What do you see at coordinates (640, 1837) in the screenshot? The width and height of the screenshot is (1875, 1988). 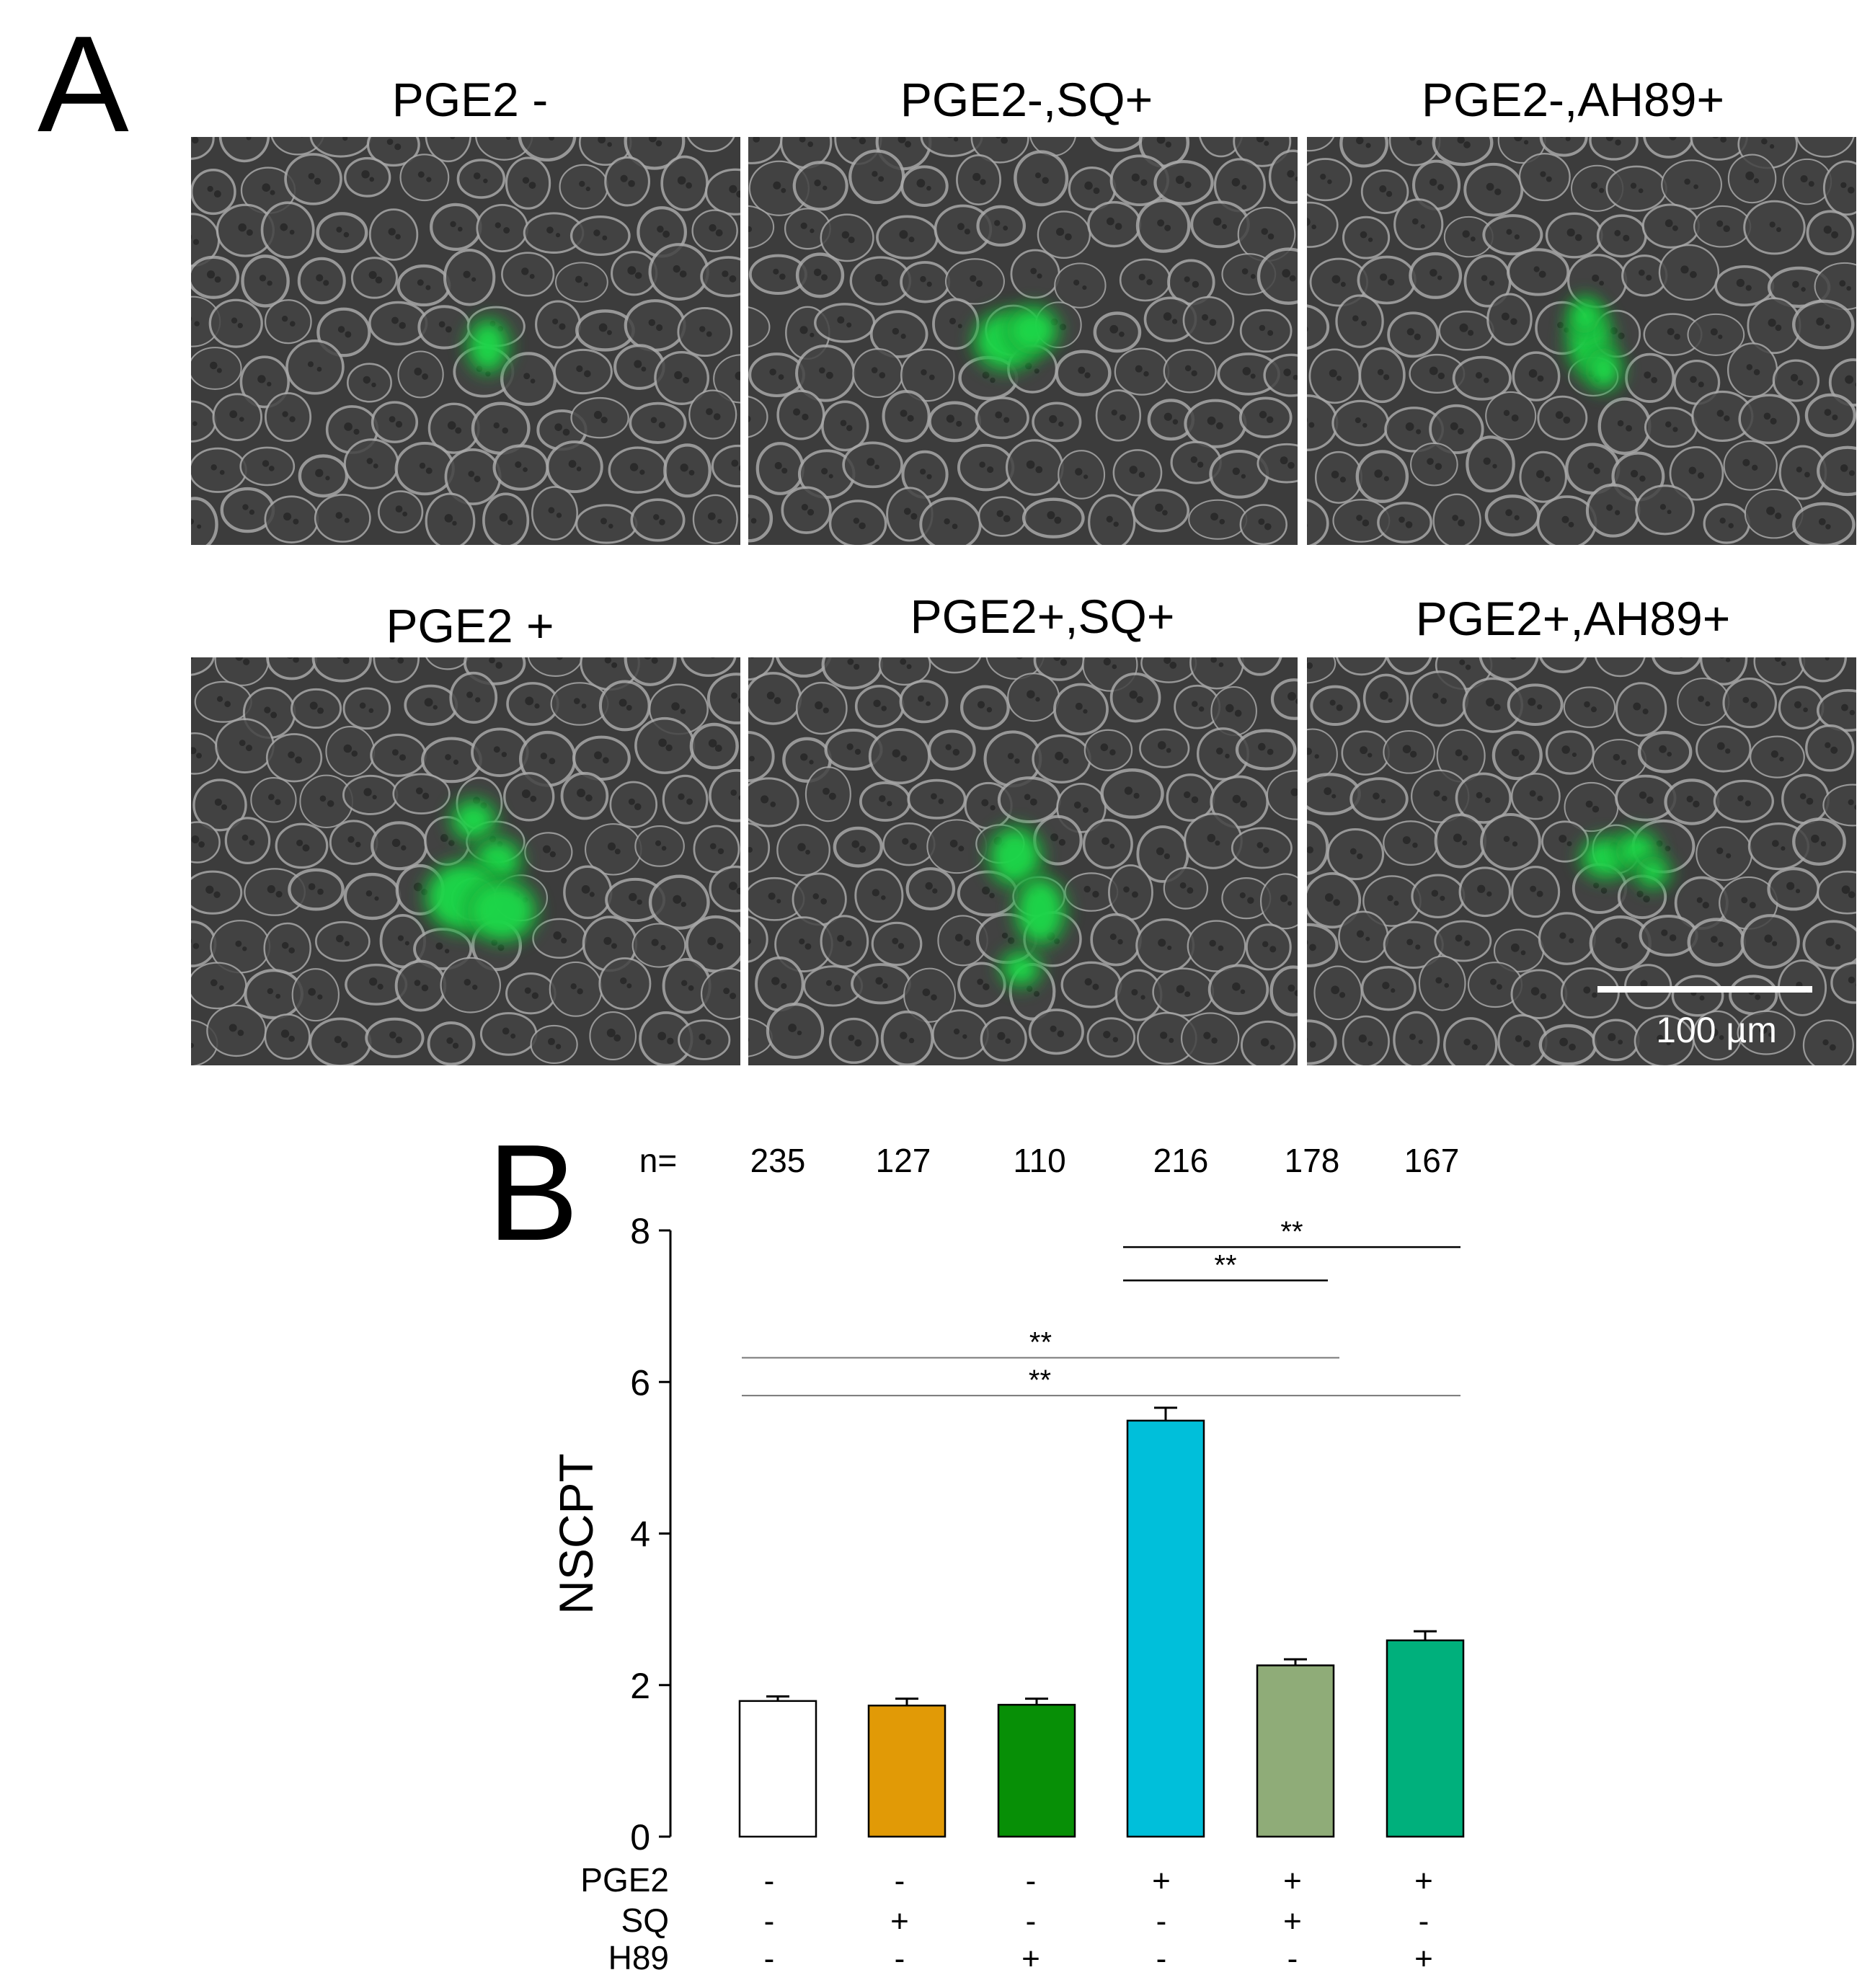 I see `y-tick-label: 0` at bounding box center [640, 1837].